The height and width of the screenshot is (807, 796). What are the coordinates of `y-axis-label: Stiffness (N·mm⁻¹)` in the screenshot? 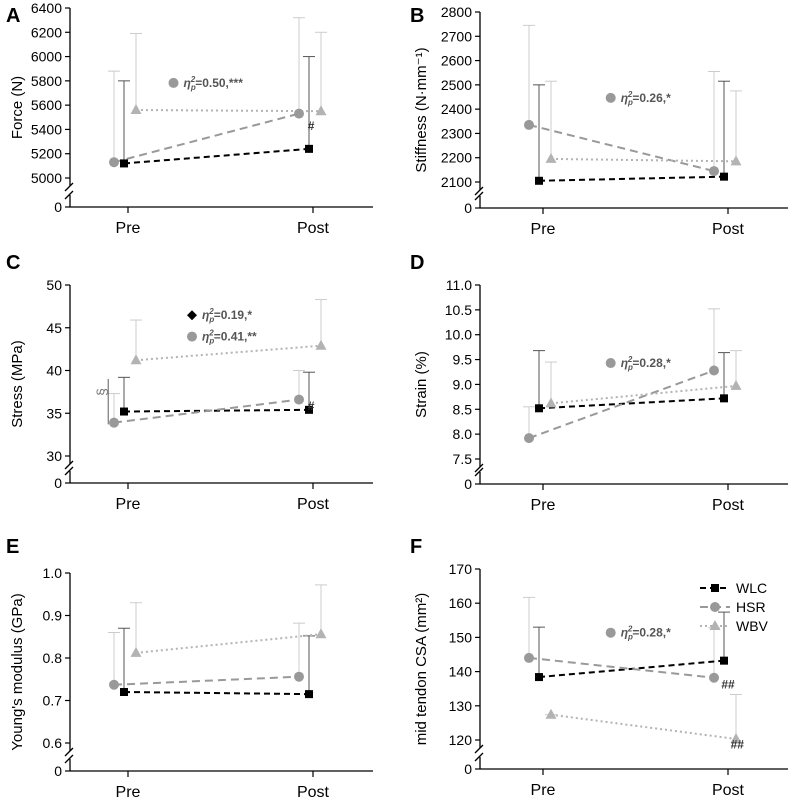 It's located at (421, 109).